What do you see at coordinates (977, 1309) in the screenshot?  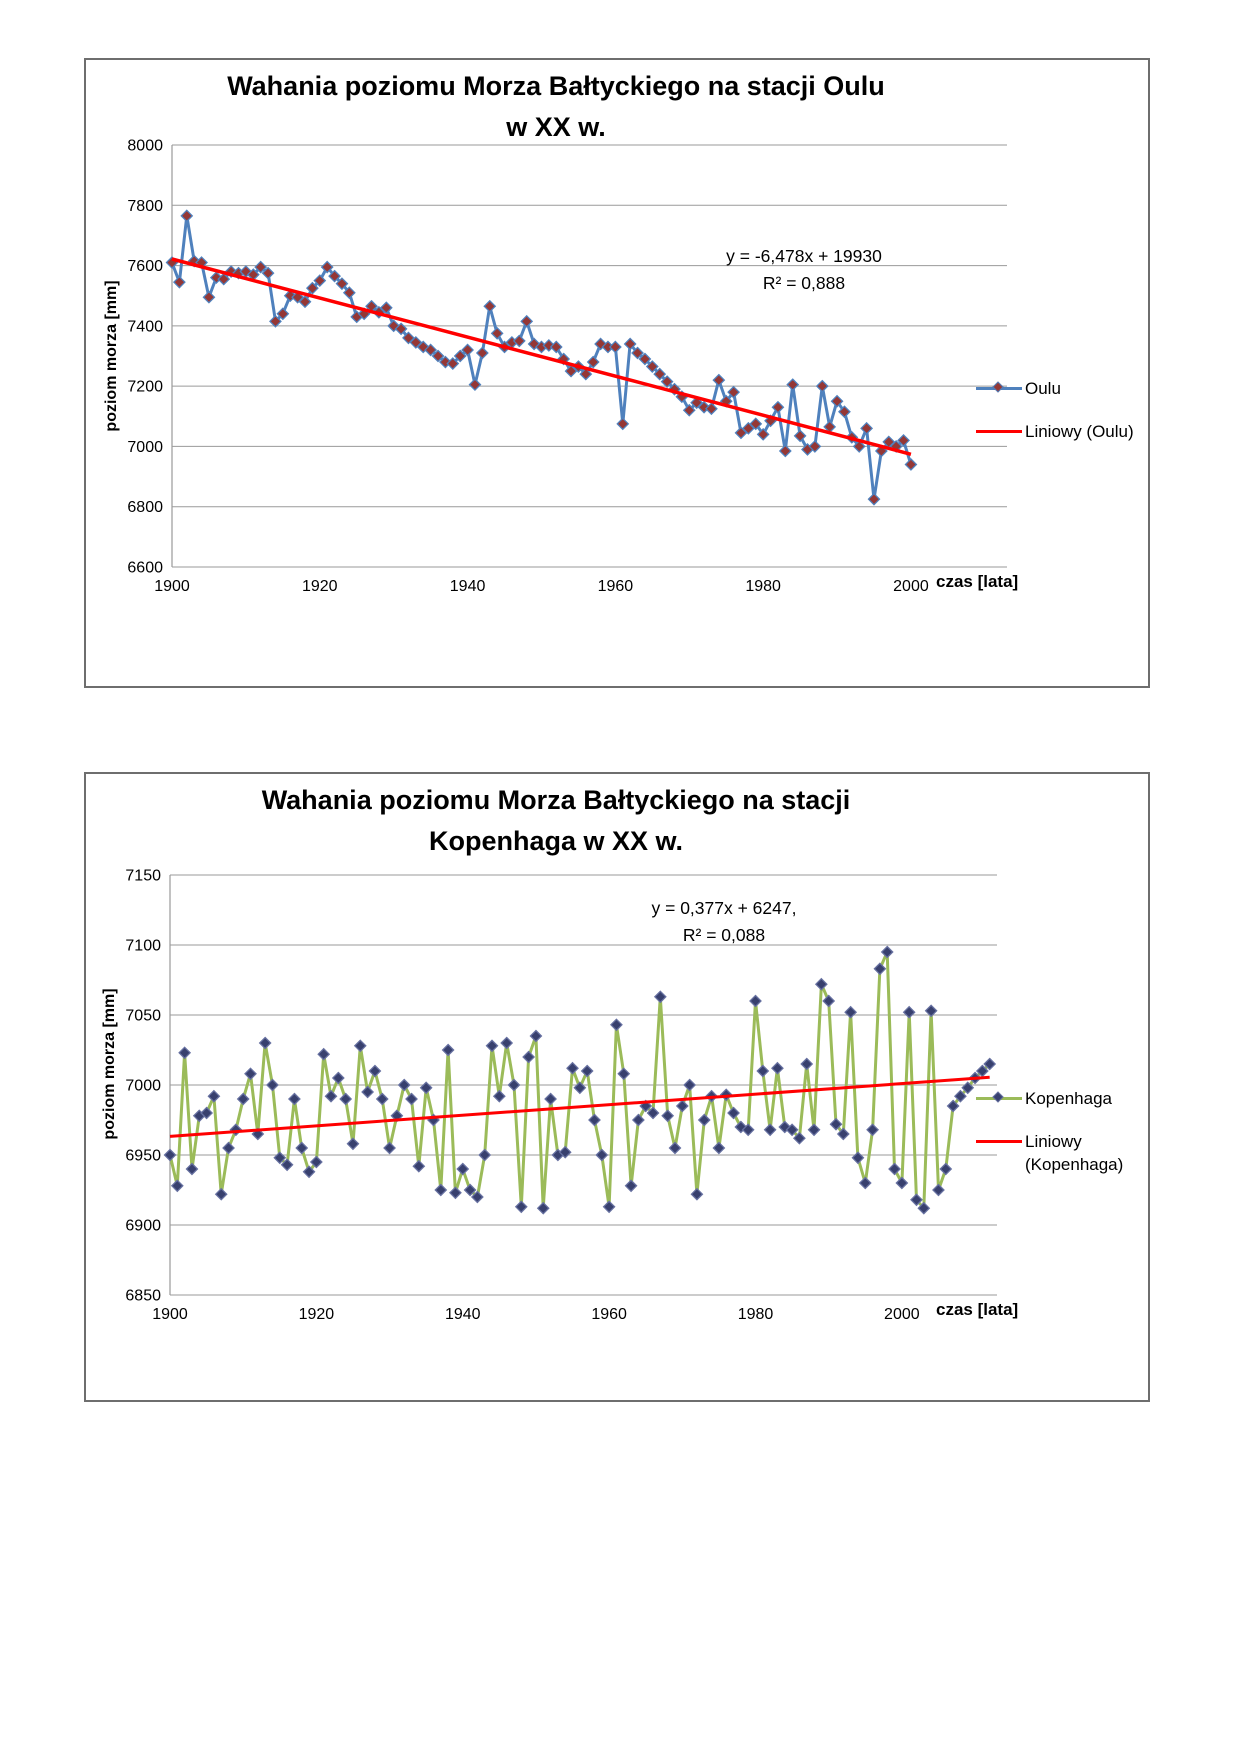 I see `kopenhaga-x-axis-title: czas [lata]` at bounding box center [977, 1309].